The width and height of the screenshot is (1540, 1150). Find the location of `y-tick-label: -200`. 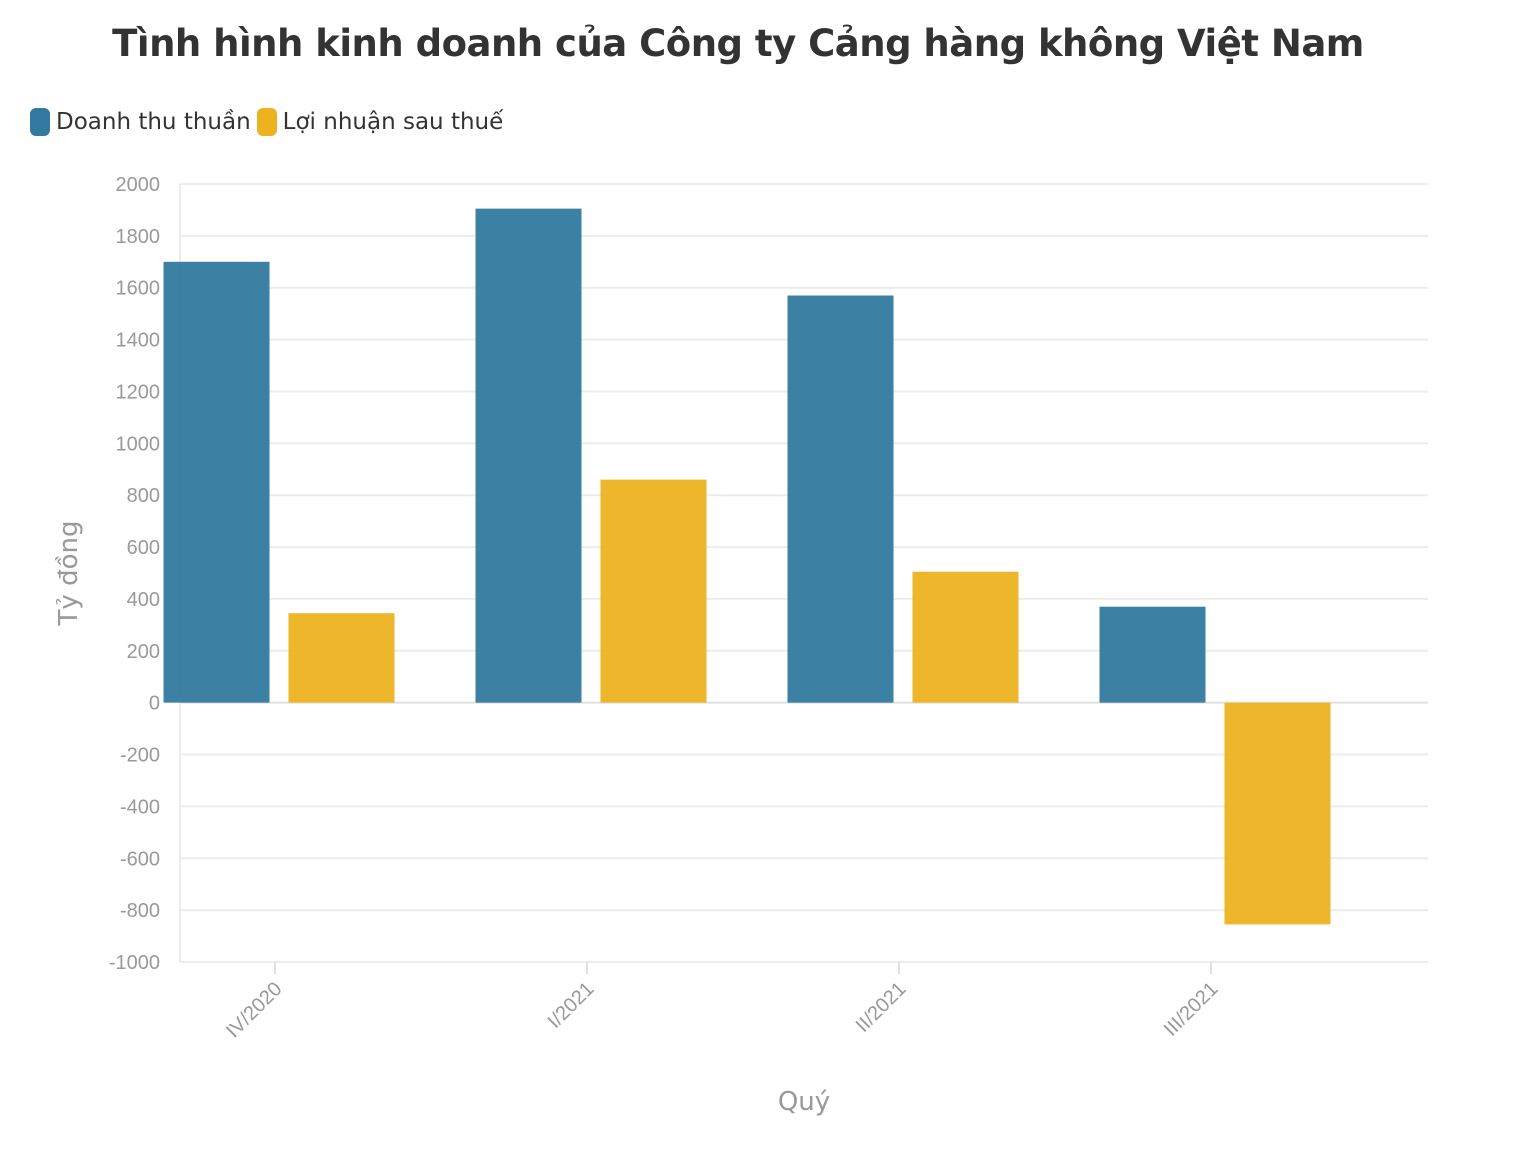

y-tick-label: -200 is located at coordinates (140, 756).